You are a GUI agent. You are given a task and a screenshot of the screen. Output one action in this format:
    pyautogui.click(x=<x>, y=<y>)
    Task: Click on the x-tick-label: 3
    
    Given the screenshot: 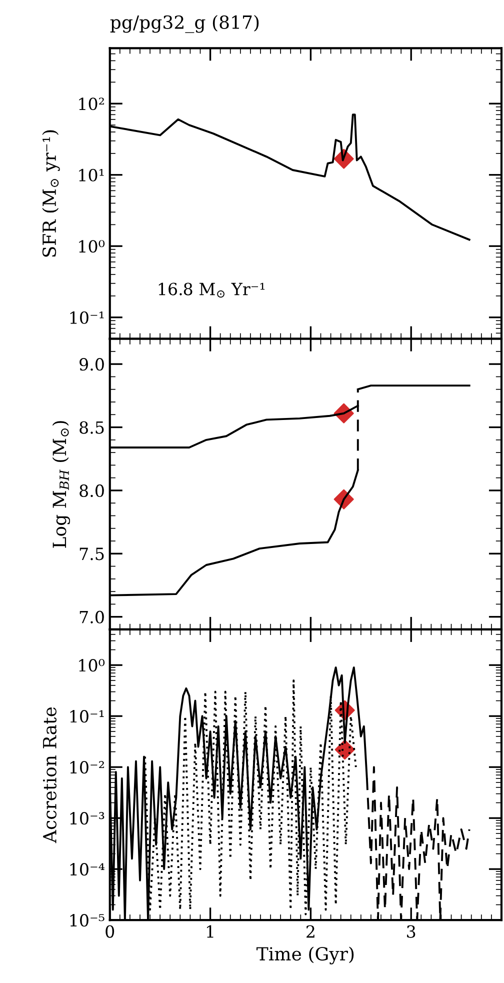 What is the action you would take?
    pyautogui.click(x=411, y=931)
    